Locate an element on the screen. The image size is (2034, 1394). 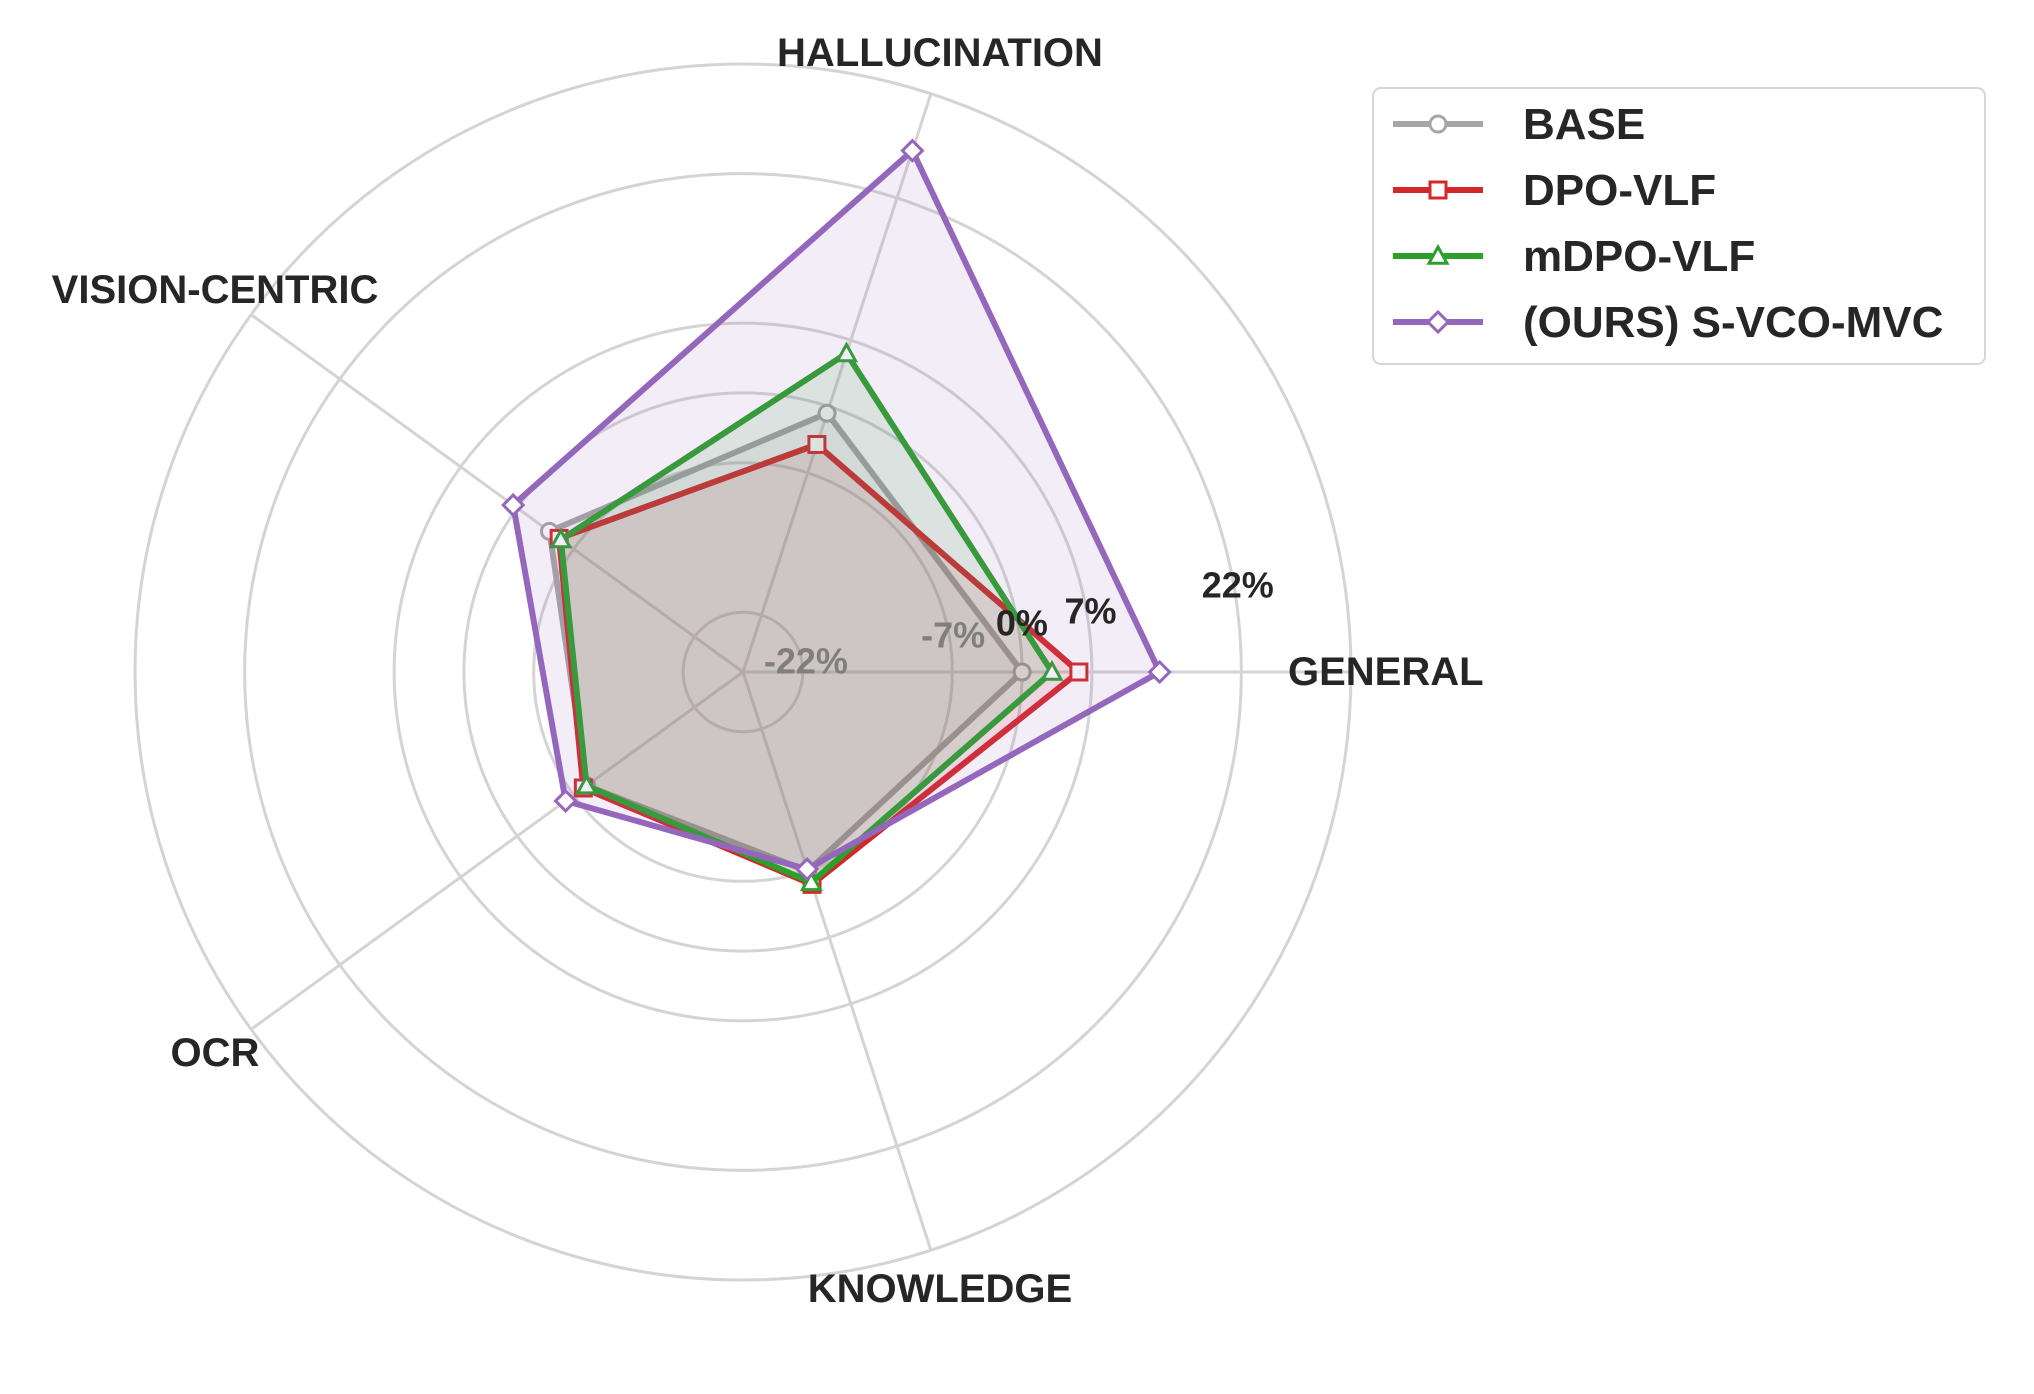
radial-ticks: -22% -7% 0% 7% 22% is located at coordinates (1019, 622).